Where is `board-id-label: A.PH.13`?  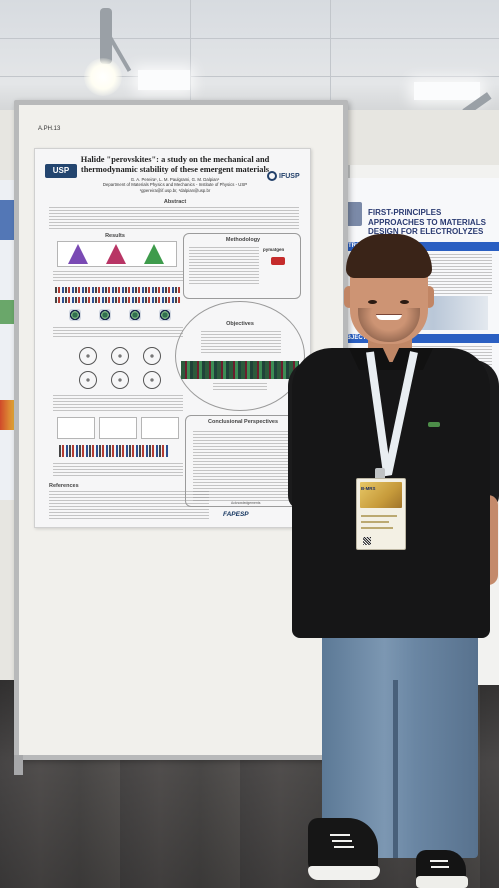 board-id-label: A.PH.13 is located at coordinates (49, 129).